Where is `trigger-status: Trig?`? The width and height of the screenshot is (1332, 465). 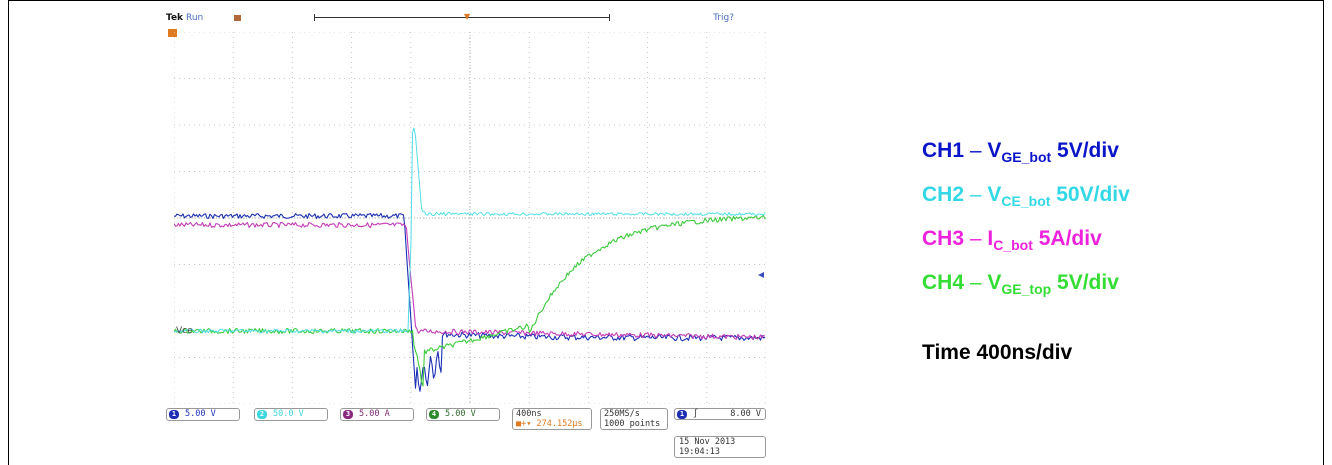 trigger-status: Trig? is located at coordinates (723, 18).